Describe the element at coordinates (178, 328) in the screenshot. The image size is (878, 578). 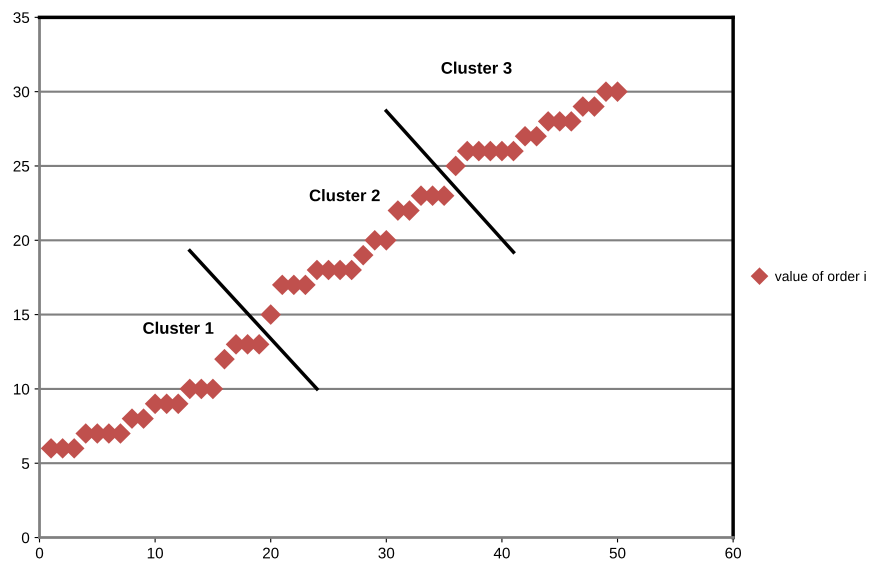
I see `annotation: Cluster 1` at that location.